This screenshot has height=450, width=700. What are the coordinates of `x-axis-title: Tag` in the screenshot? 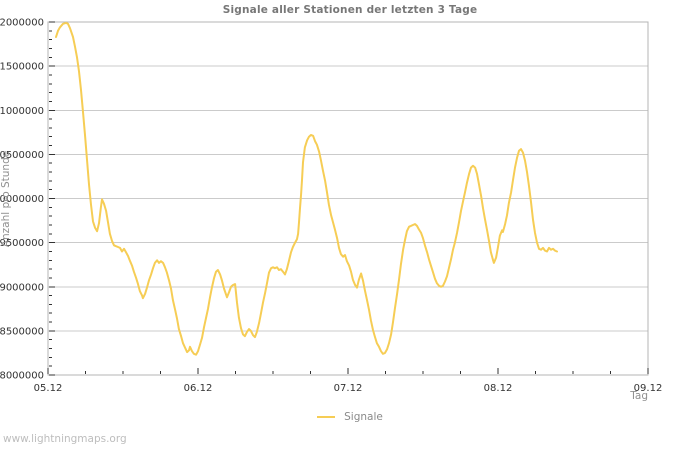 It's located at (639, 396).